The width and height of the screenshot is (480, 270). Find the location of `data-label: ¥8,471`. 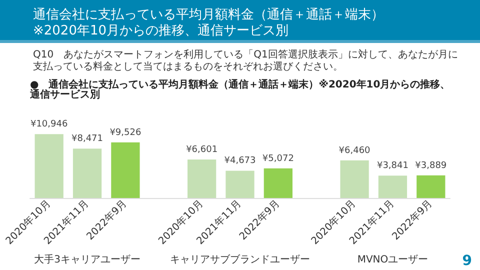

data-label: ¥8,471 is located at coordinates (88, 139).